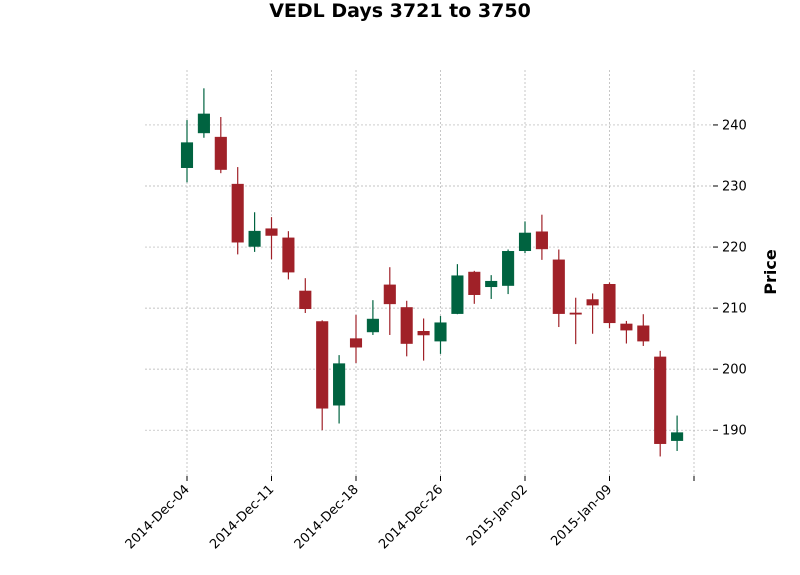  I want to click on chart-title: VEDL Days 3721 to 3750, so click(400, 11).